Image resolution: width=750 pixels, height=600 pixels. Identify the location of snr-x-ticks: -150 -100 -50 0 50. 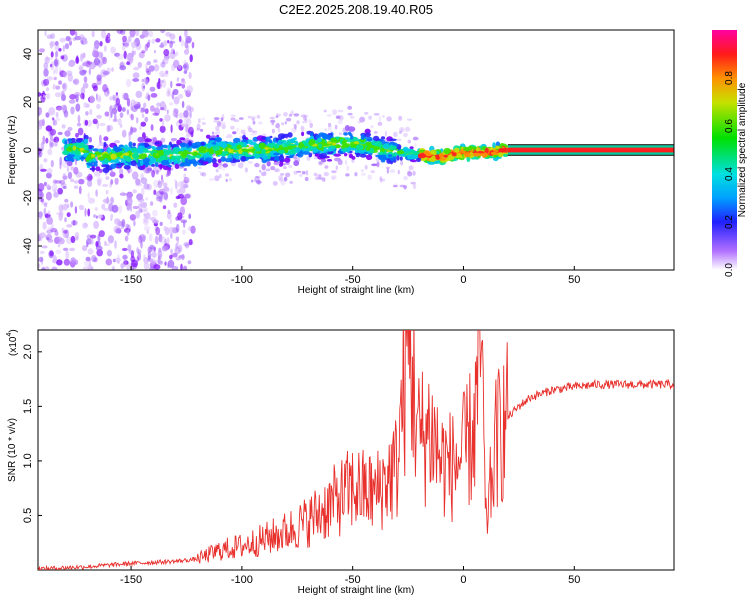
(350, 576).